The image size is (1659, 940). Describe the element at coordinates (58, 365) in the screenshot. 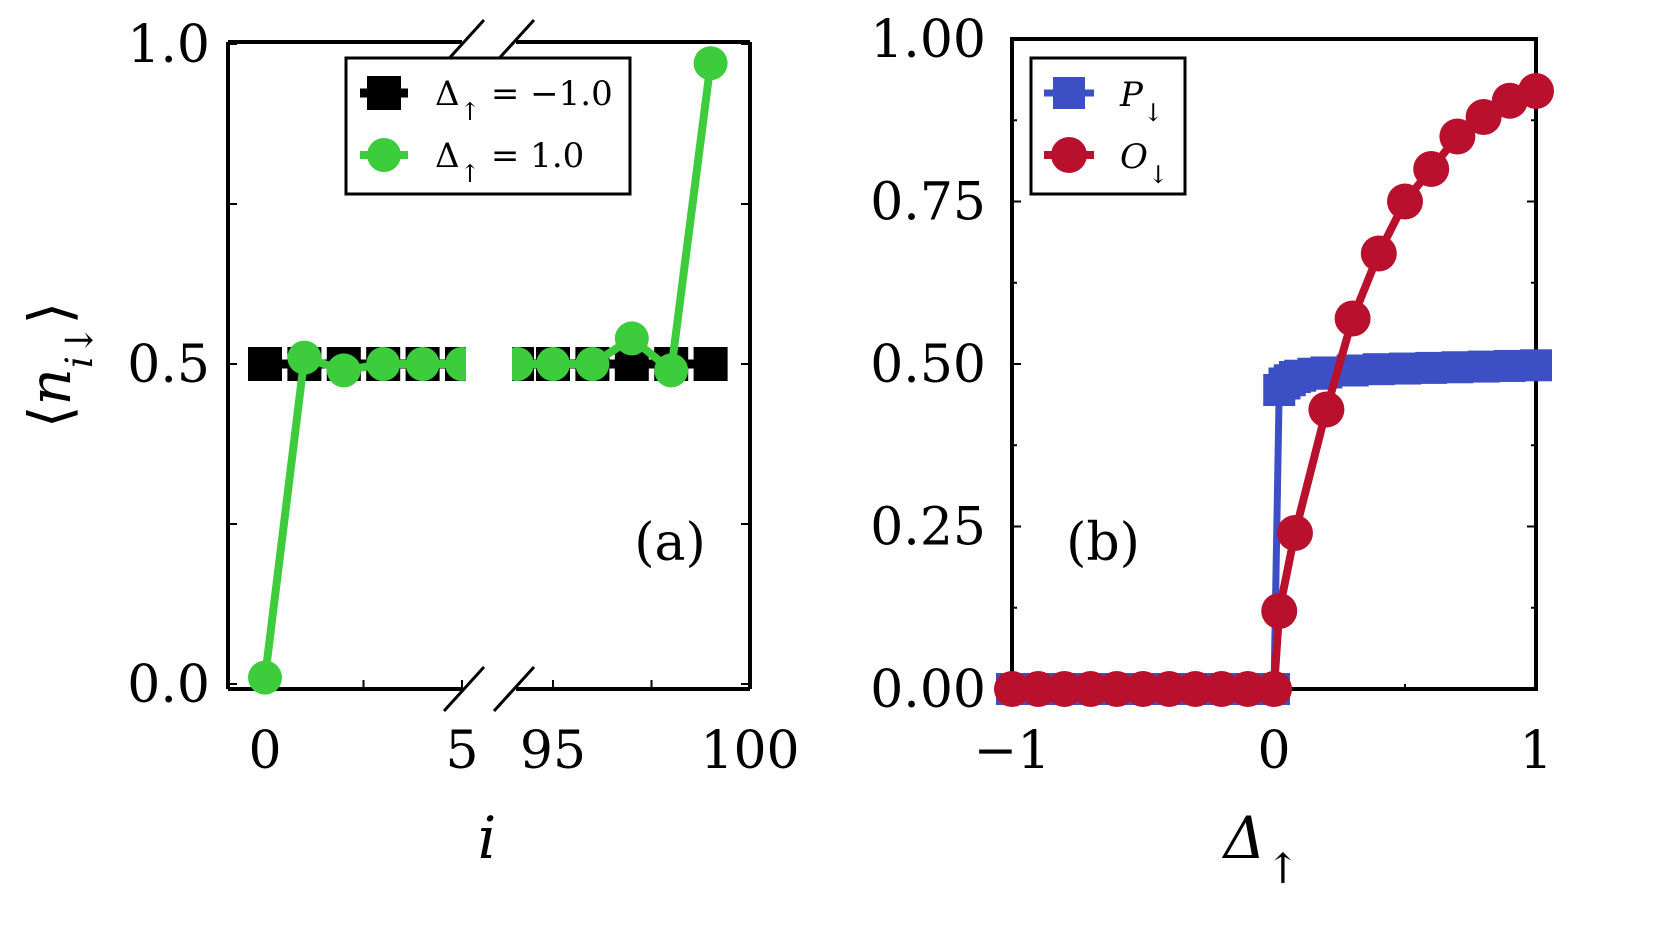

I see `y-axis-label: ⟨ni↓⟩` at that location.